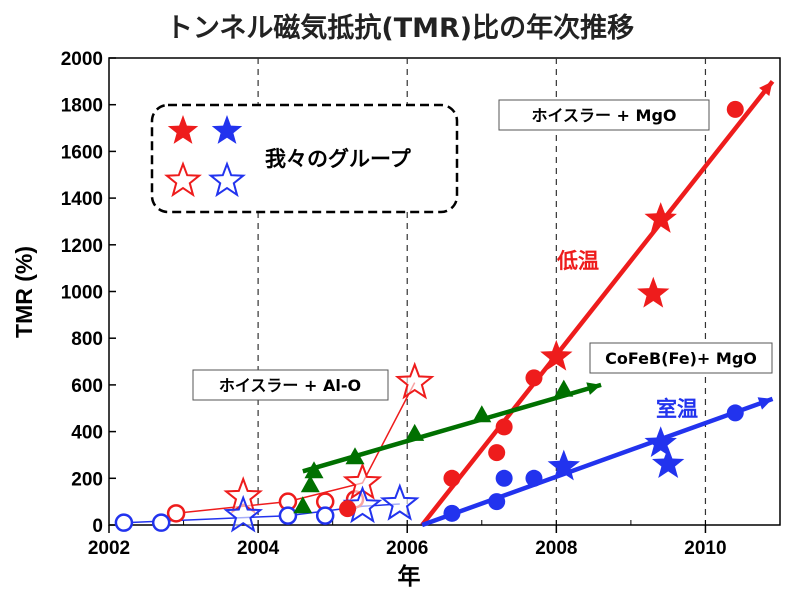 This screenshot has height=600, width=800. I want to click on y-tick-label: 1600, so click(82, 152).